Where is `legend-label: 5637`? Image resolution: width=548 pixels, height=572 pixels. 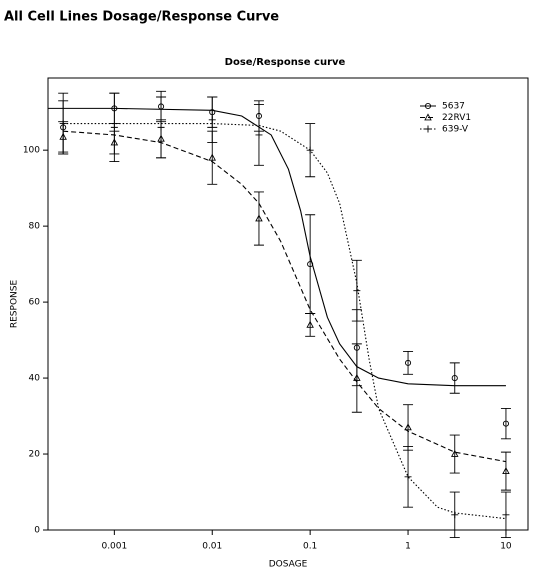
legend-label: 5637 is located at coordinates (453, 107).